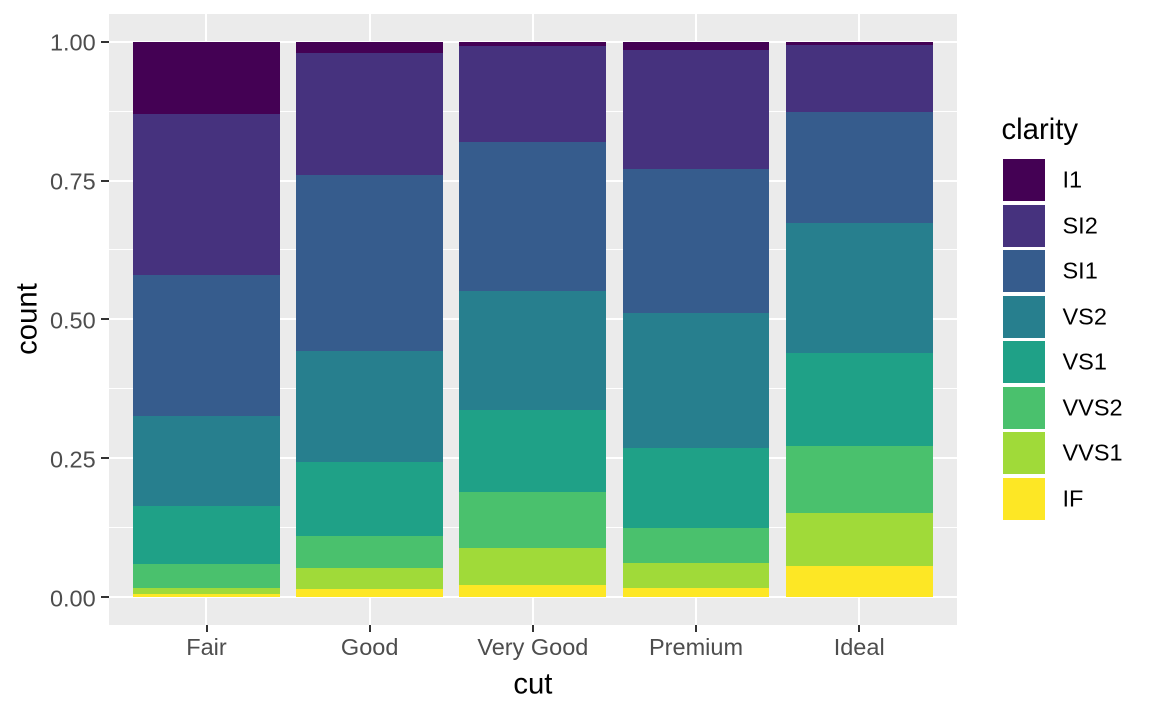 The image size is (1152, 711). What do you see at coordinates (72, 458) in the screenshot?
I see `y-tick-label: 0.25` at bounding box center [72, 458].